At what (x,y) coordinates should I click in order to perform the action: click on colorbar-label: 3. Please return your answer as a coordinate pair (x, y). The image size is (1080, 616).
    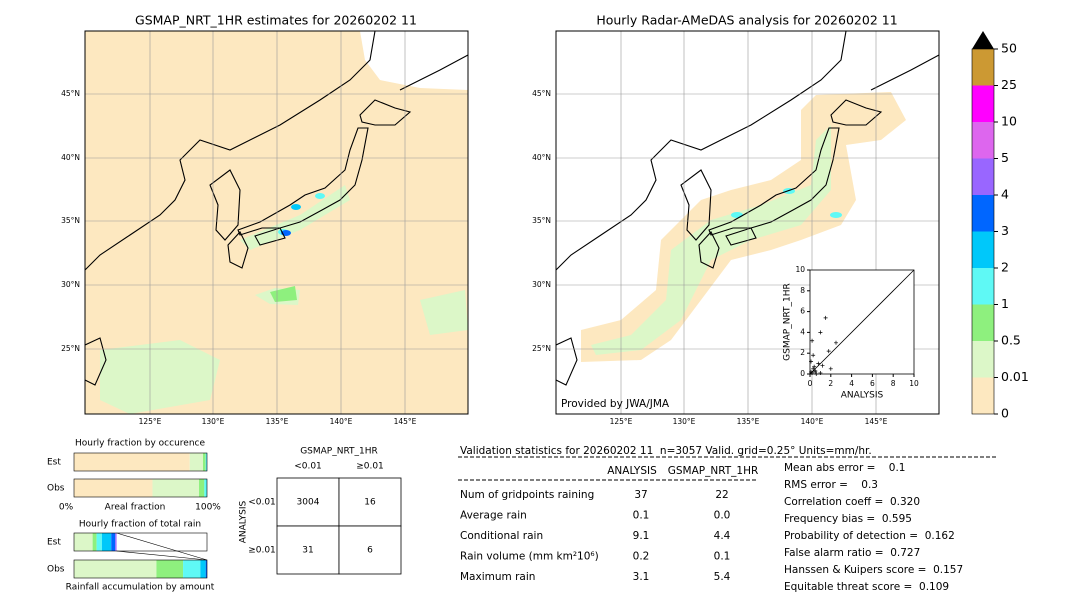
    Looking at the image, I should click on (1005, 230).